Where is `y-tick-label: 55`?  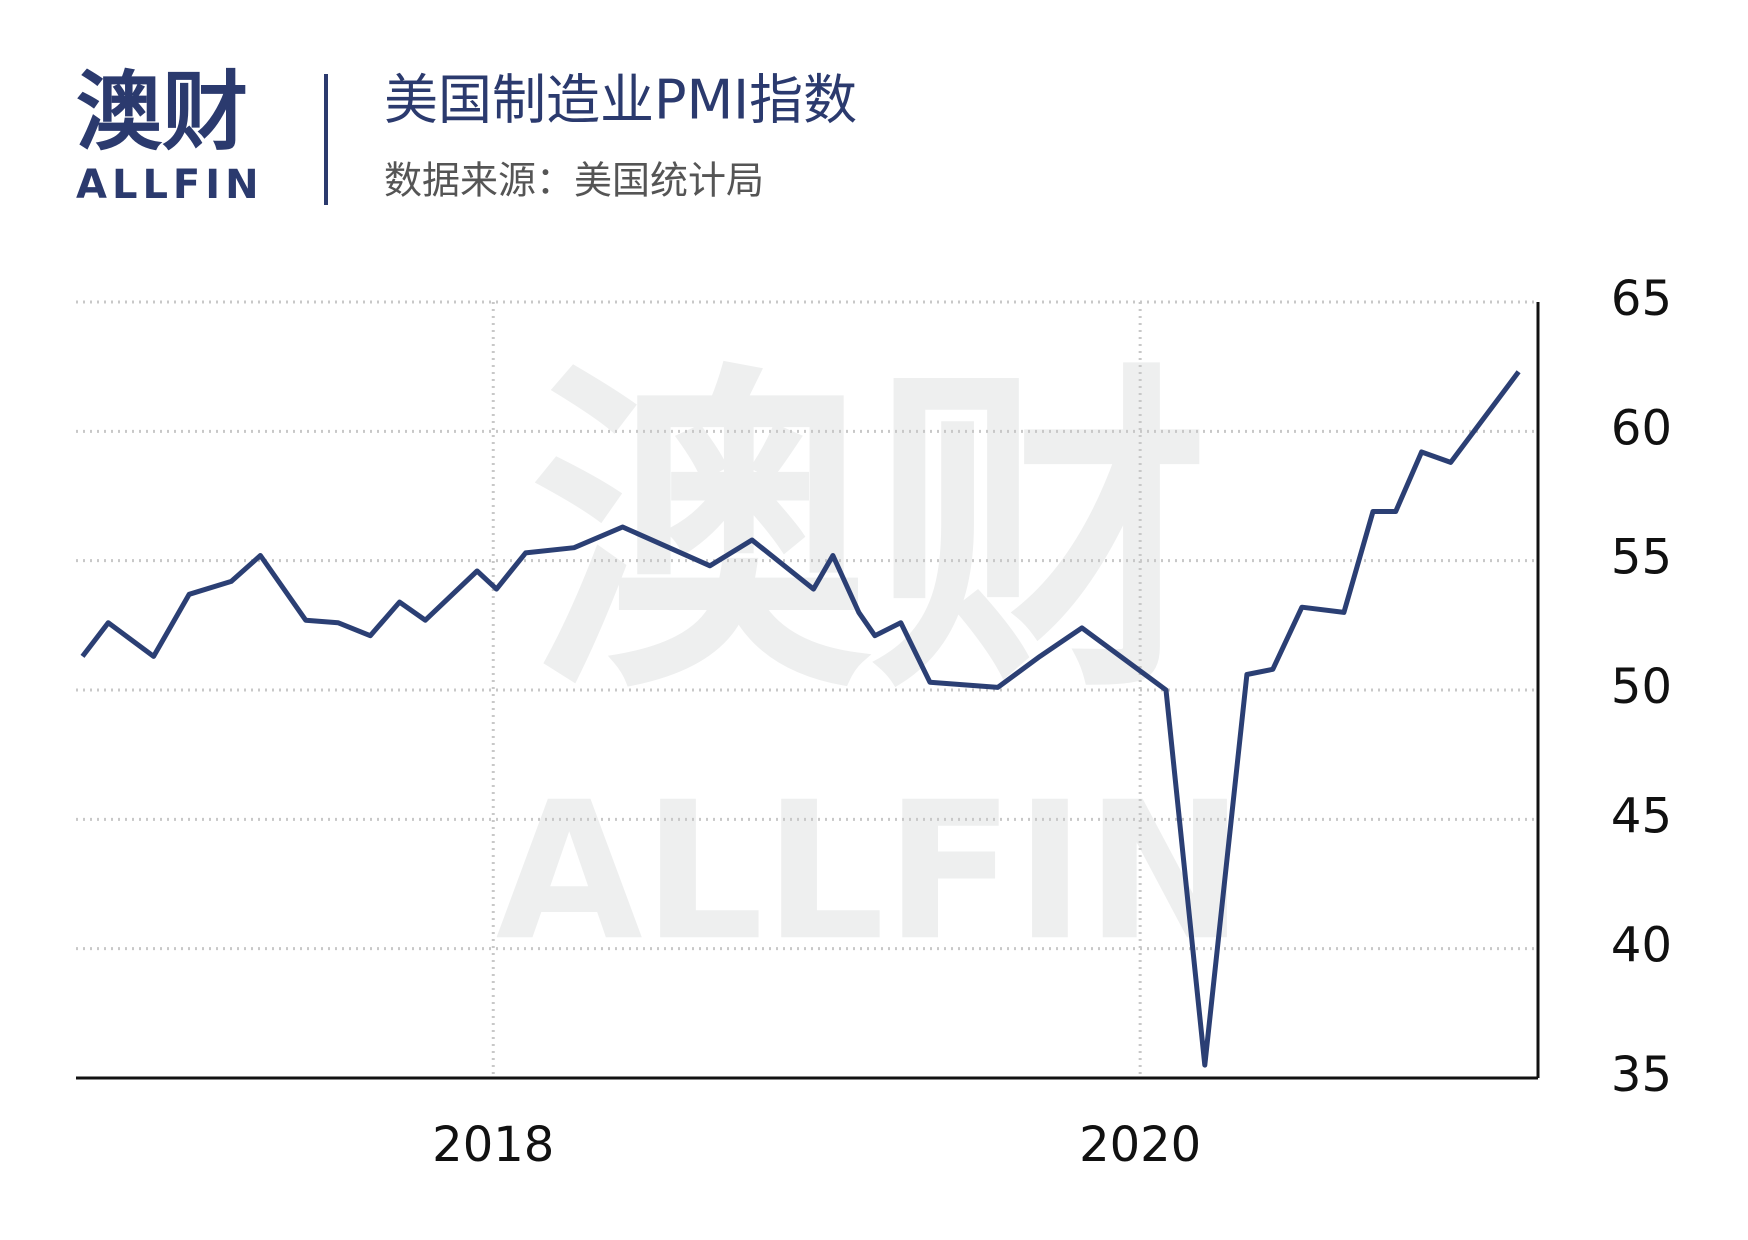 y-tick-label: 55 is located at coordinates (1641, 558).